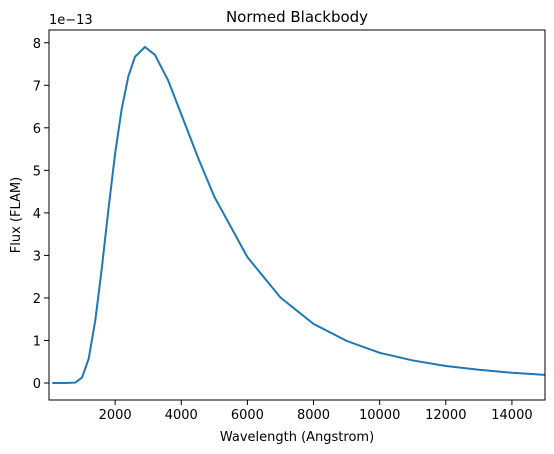 The height and width of the screenshot is (454, 554). Describe the element at coordinates (37, 299) in the screenshot. I see `y-tick-label: 2` at that location.